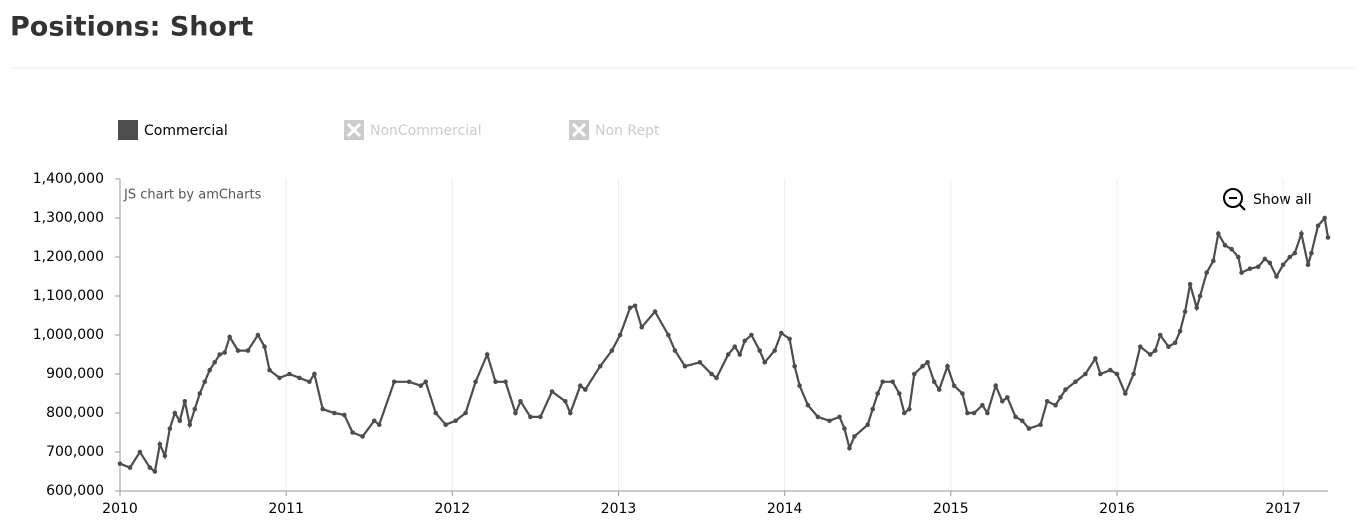  What do you see at coordinates (75, 413) in the screenshot?
I see `y-tick-label: 800,000` at bounding box center [75, 413].